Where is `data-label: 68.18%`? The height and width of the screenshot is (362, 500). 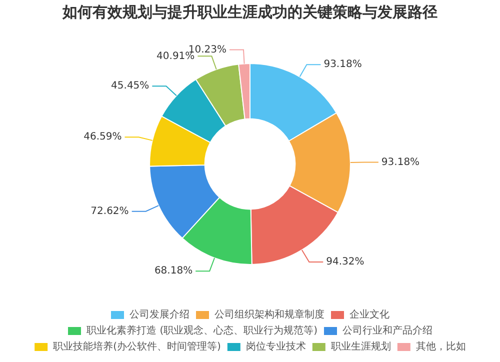
data-label: 68.18% is located at coordinates (173, 271).